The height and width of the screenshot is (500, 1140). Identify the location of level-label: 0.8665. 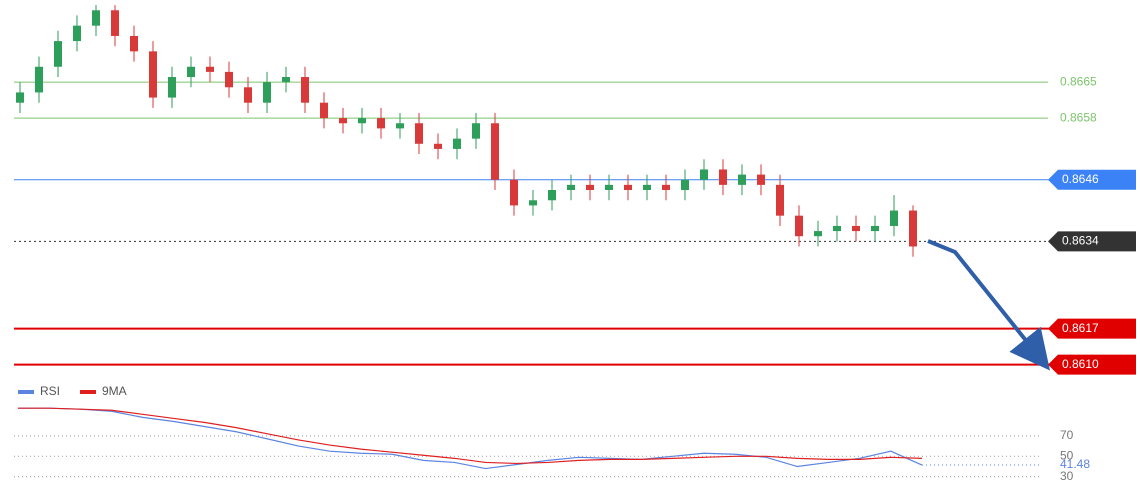
(1078, 81).